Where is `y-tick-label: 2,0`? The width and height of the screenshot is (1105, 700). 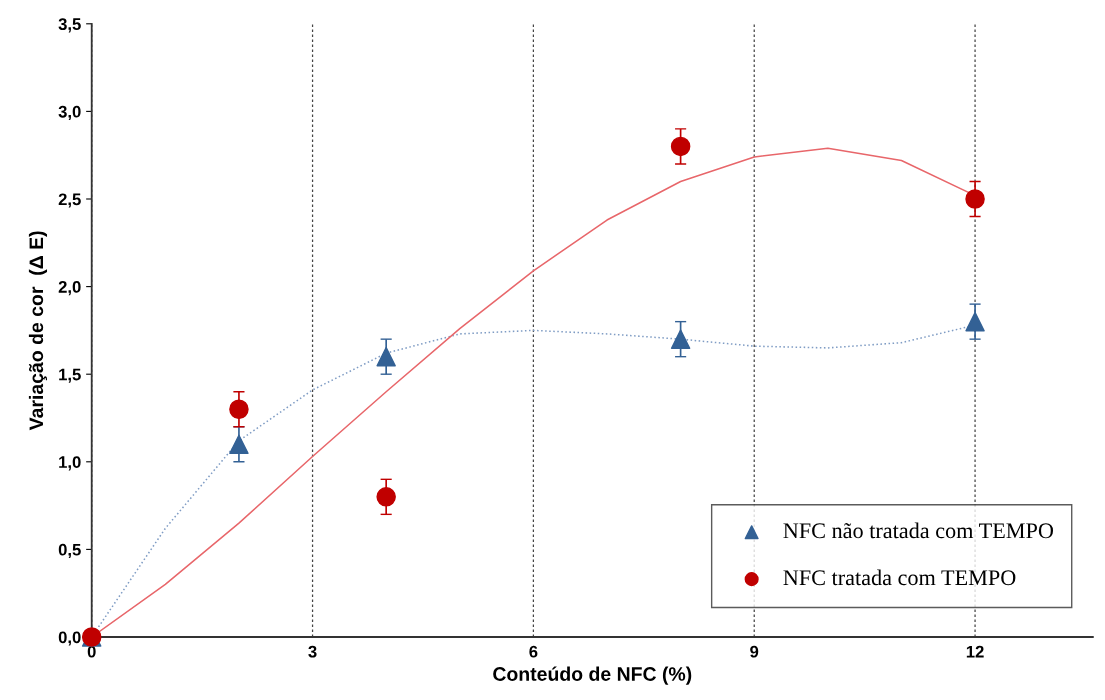
y-tick-label: 2,0 is located at coordinates (69, 288).